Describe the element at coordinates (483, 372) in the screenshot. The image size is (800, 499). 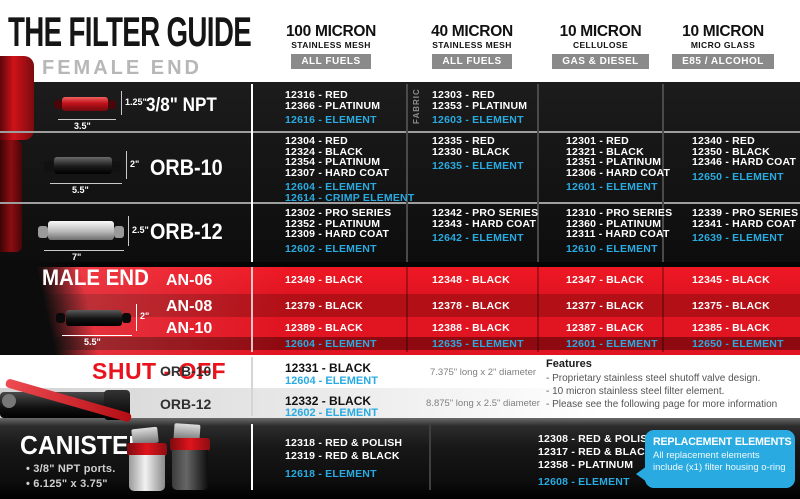
I see `spec-text: 7.375" long x 2" diameter` at that location.